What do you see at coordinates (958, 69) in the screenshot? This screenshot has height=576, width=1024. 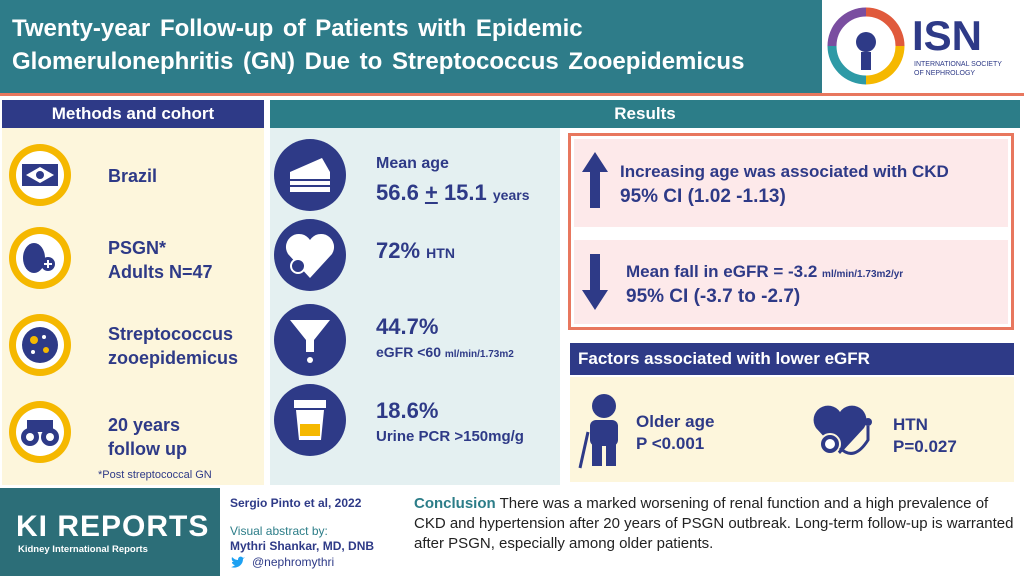 I see `isn-name: INTERNATIONAL SOCIETY OF NEPHROLOGY` at bounding box center [958, 69].